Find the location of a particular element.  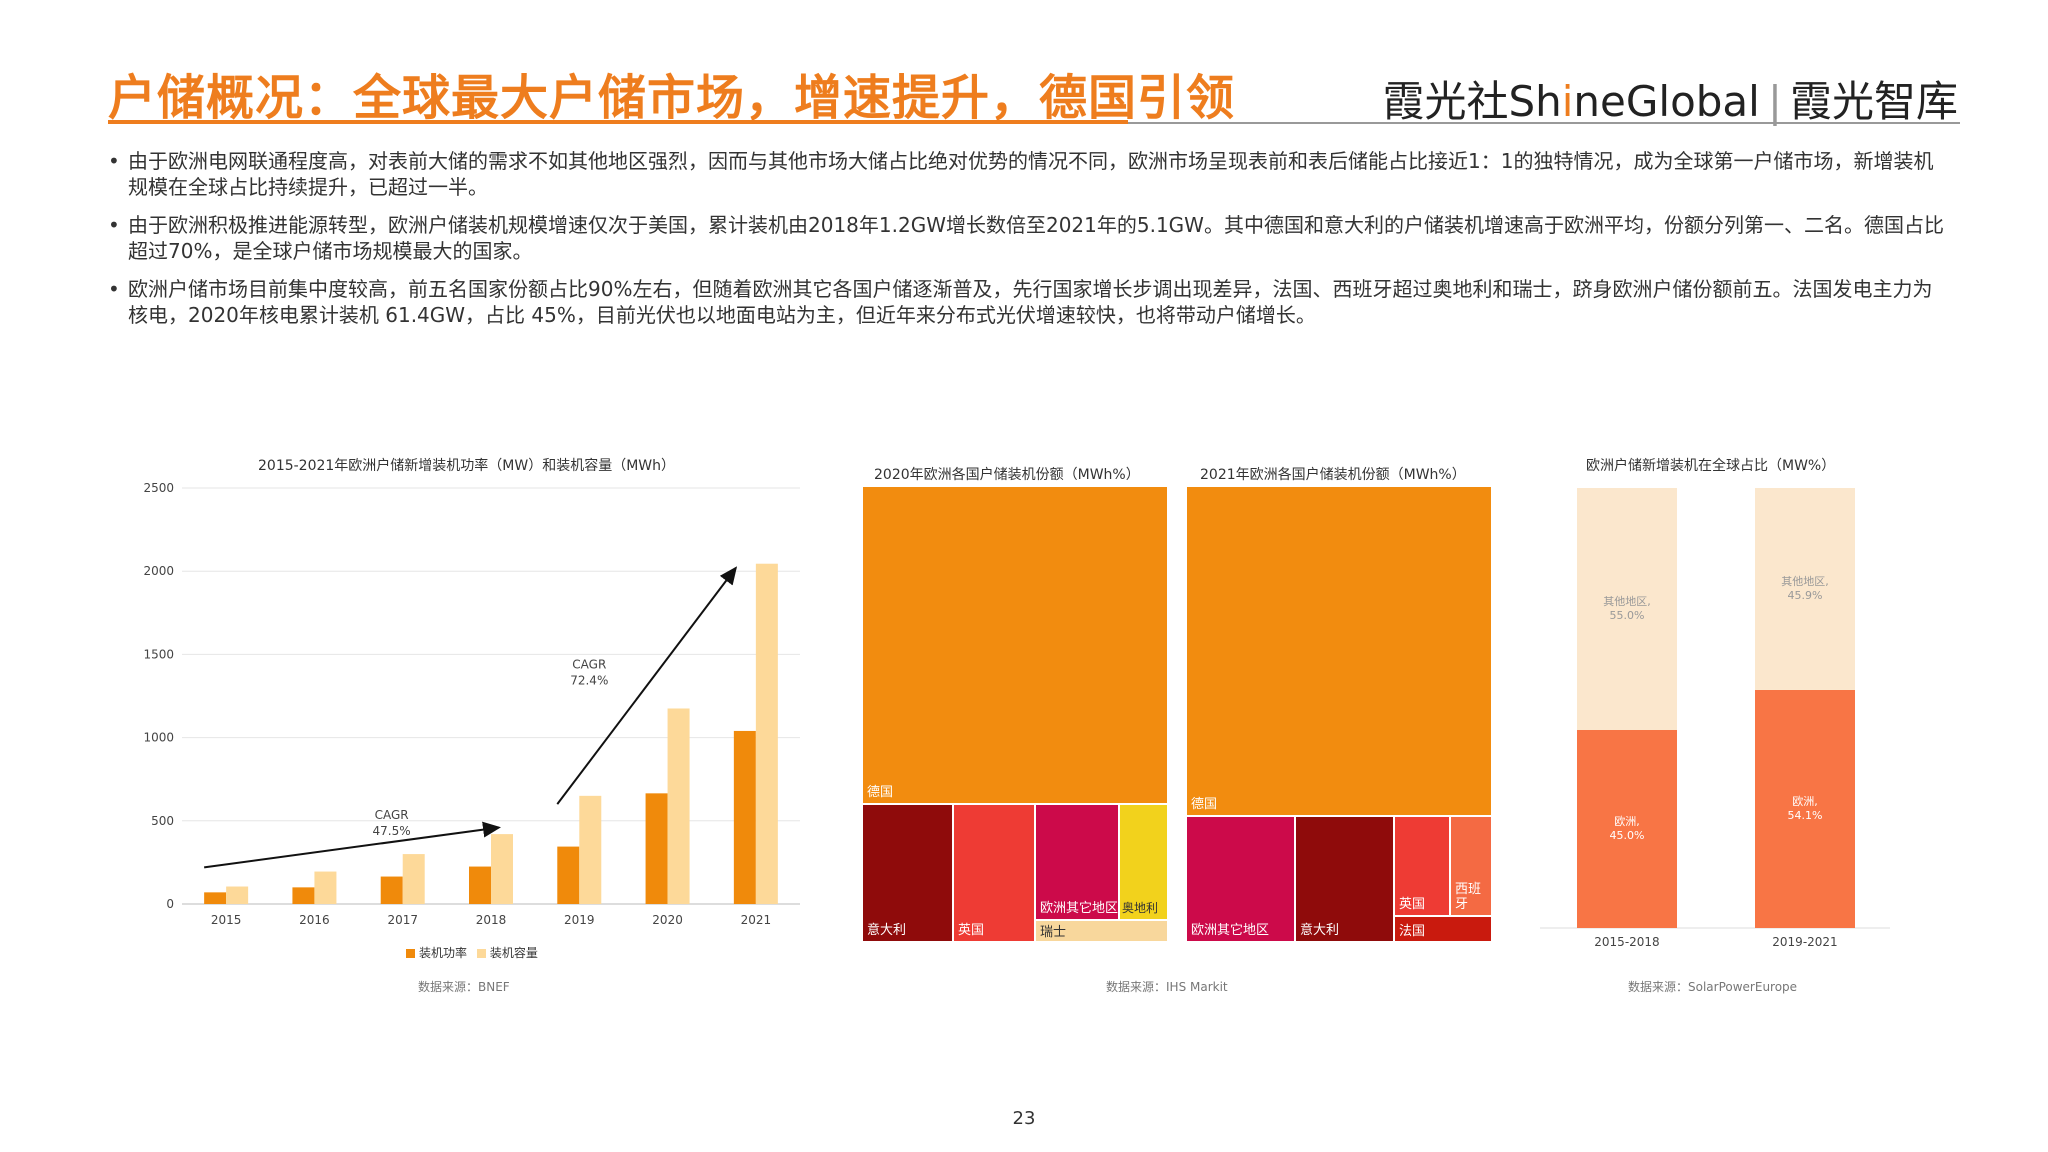

treemap2021: 德国 欧洲其它地区 意大利 英国 西班牙 法国 is located at coordinates (1339, 714).